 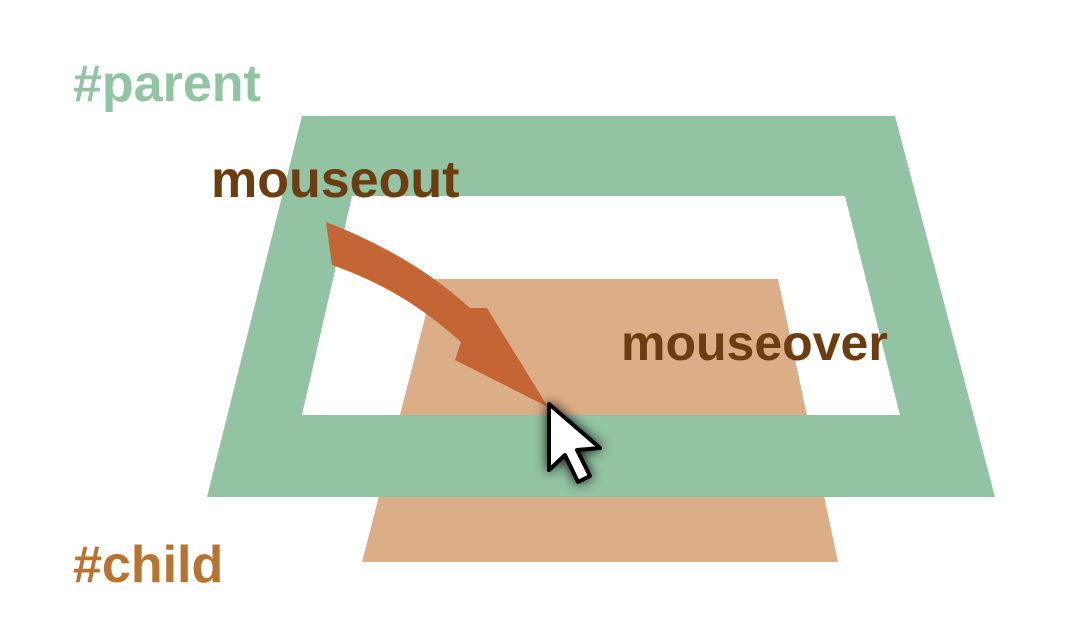 I want to click on mouseover-label: mouseover, so click(x=754, y=343).